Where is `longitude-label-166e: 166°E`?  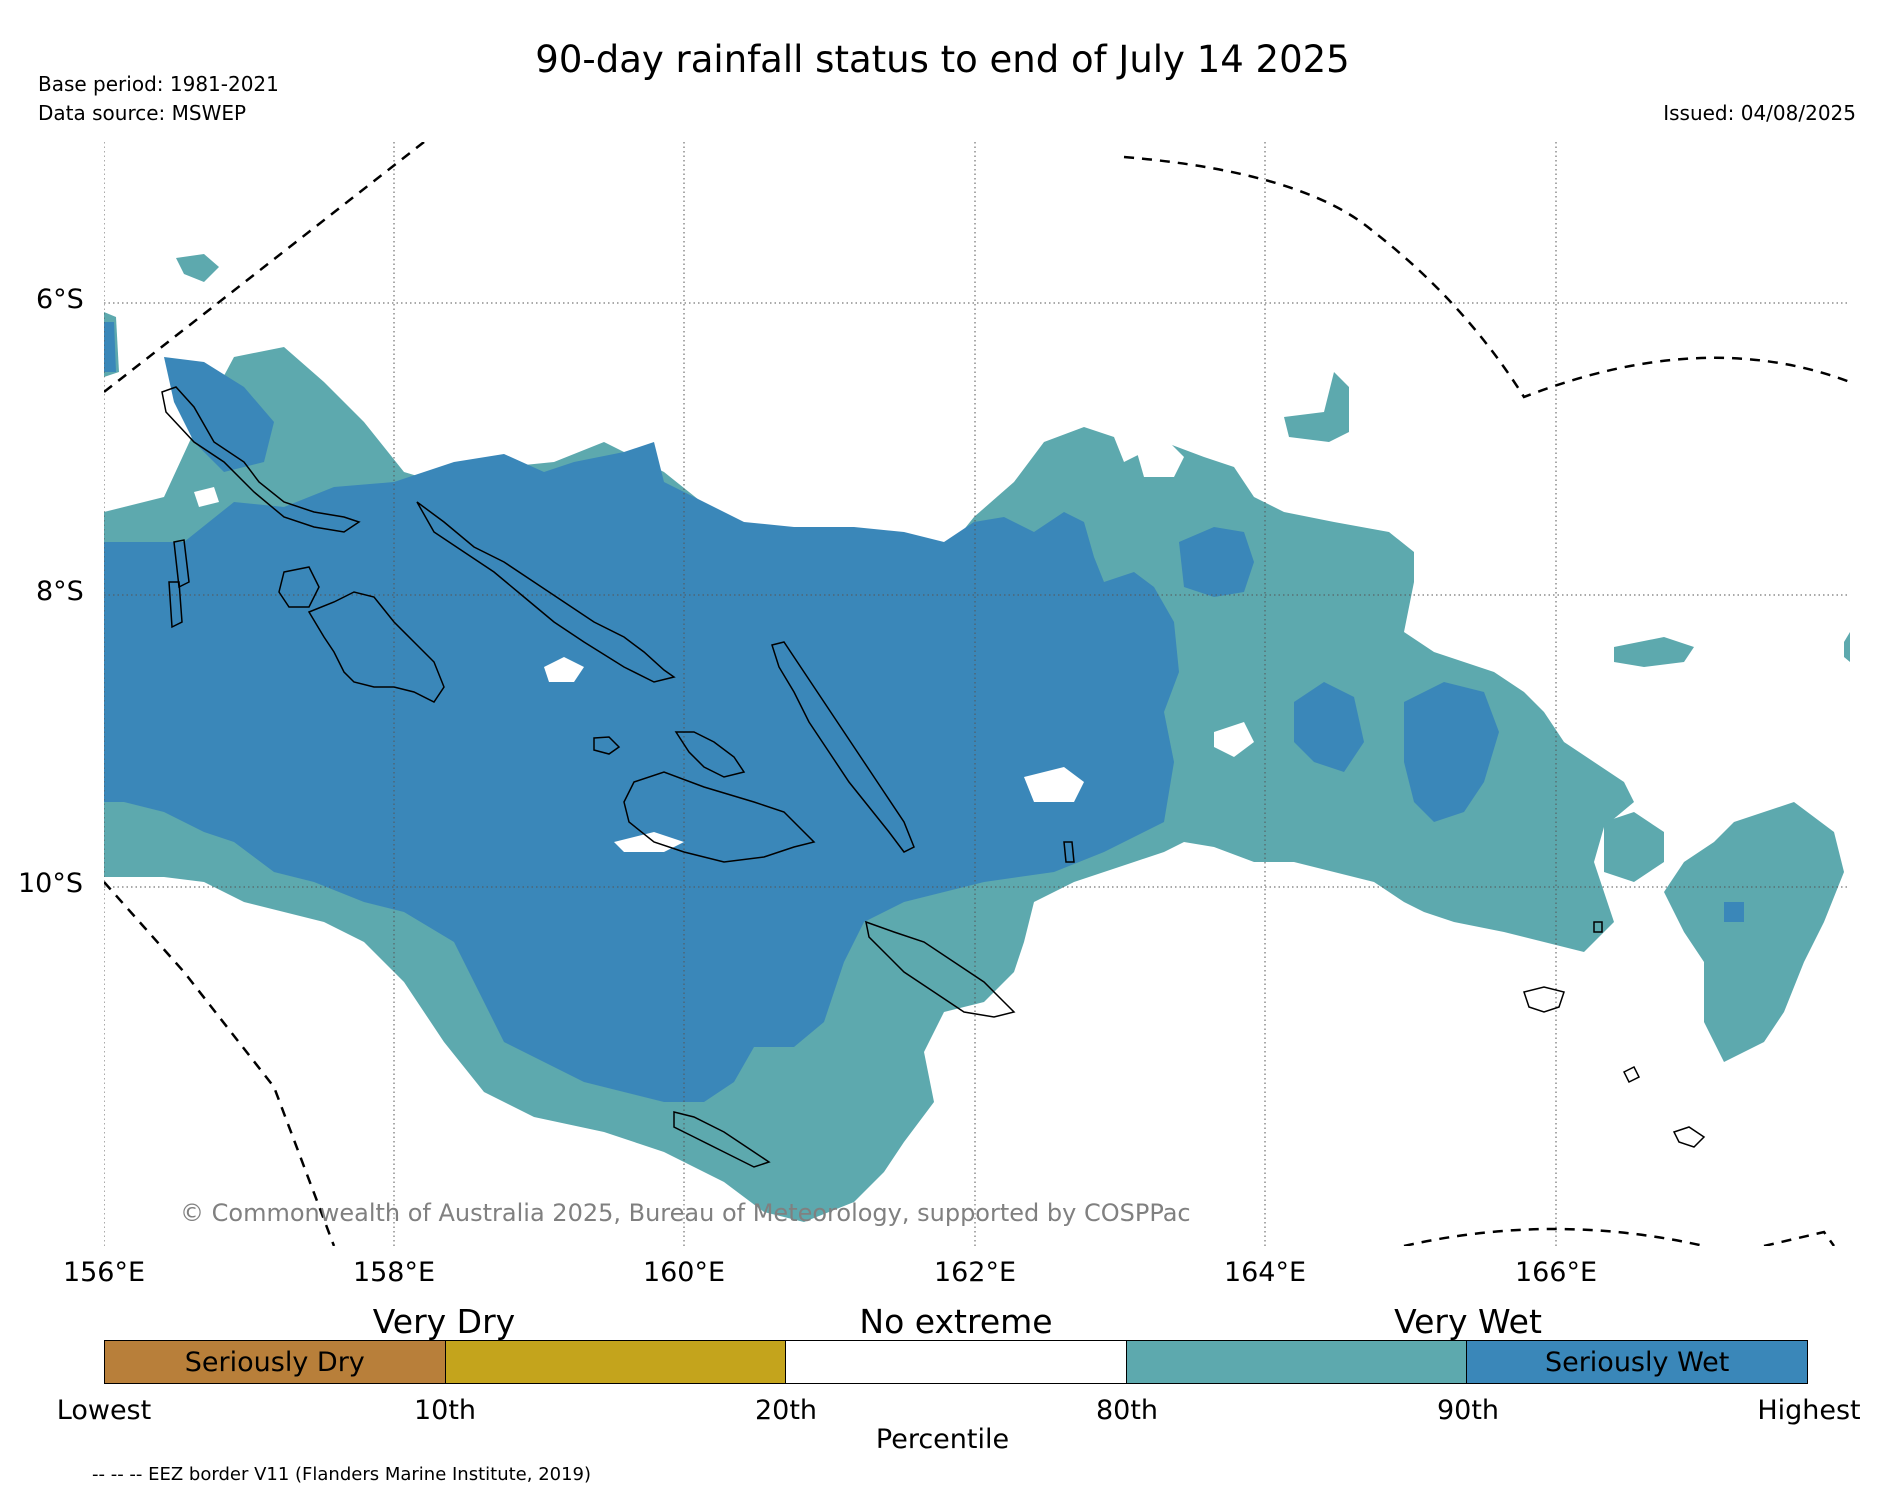 longitude-label-166e: 166°E is located at coordinates (1556, 1272).